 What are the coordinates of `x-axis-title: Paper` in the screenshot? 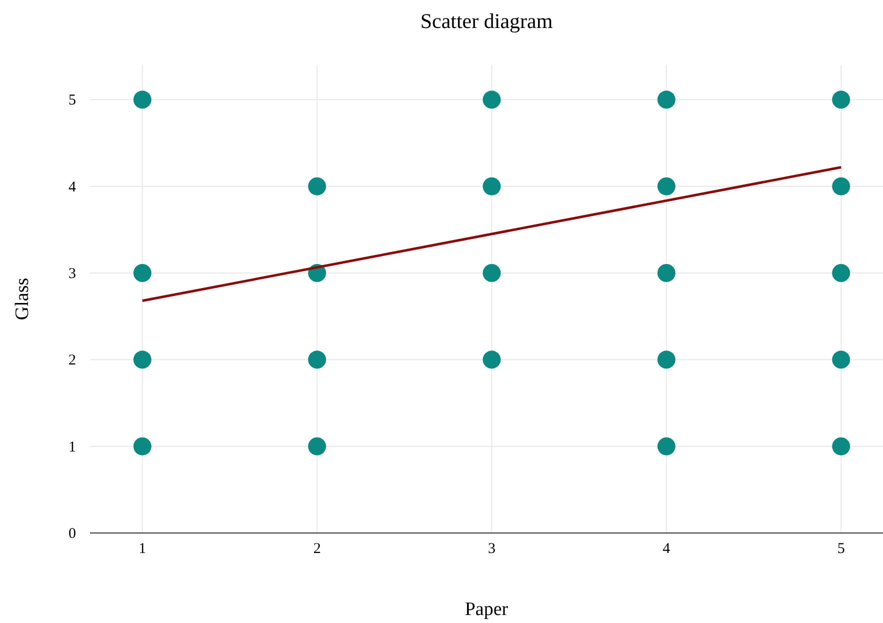 It's located at (486, 609).